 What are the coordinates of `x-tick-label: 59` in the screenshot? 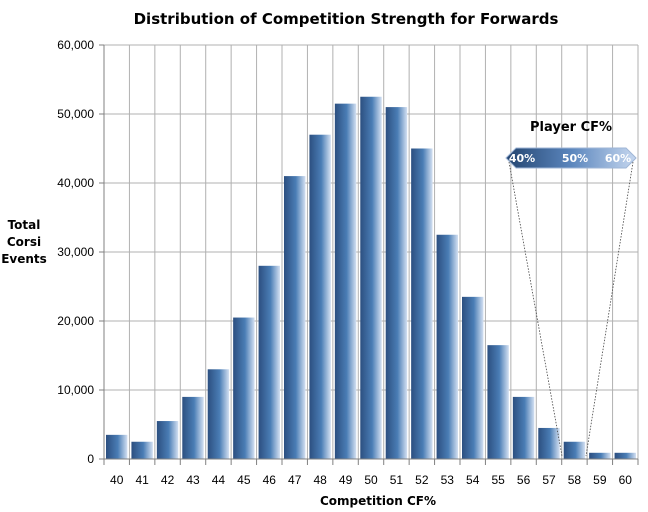 It's located at (600, 480).